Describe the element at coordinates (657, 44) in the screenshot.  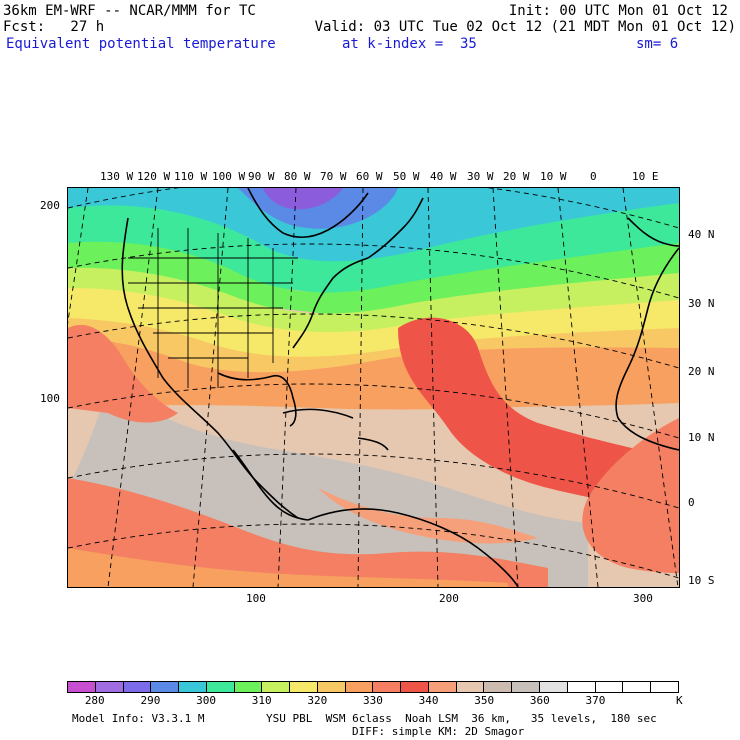
I see `smoothing-label: sm= 6` at that location.